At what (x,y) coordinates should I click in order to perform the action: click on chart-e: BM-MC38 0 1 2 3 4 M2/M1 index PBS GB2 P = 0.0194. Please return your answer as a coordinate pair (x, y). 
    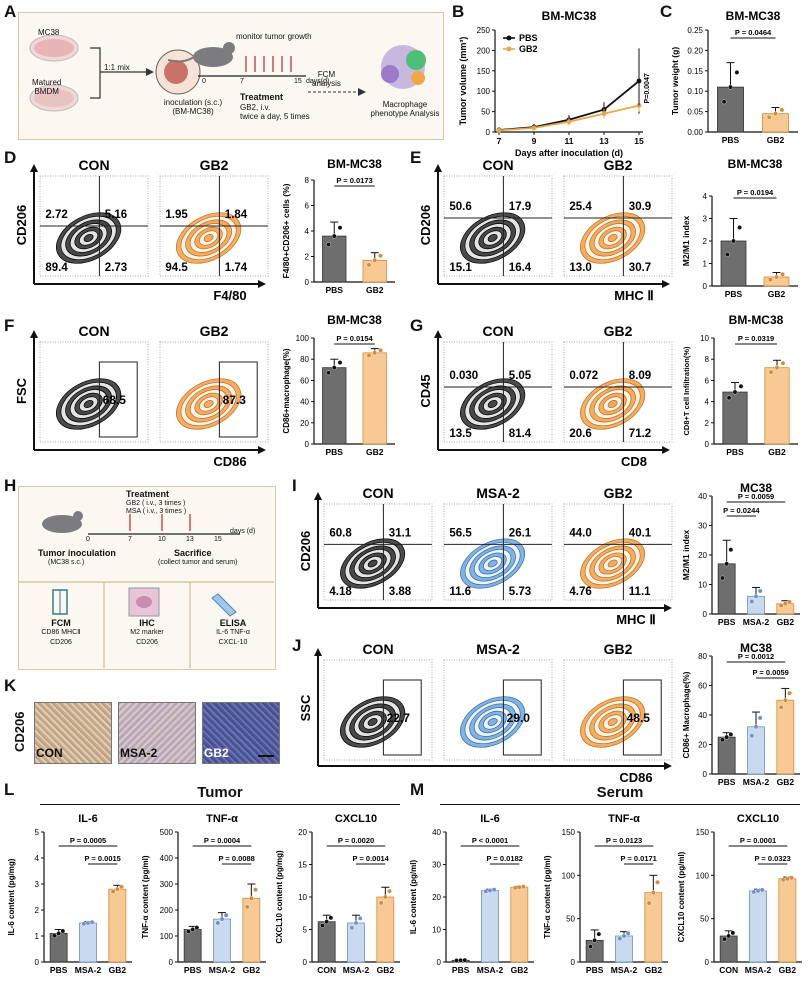
    Looking at the image, I should click on (739, 228).